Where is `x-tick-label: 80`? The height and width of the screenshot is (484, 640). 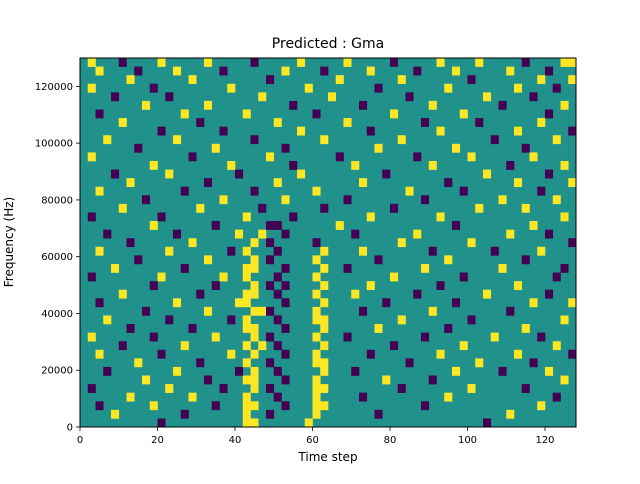 x-tick-label: 80 is located at coordinates (390, 440).